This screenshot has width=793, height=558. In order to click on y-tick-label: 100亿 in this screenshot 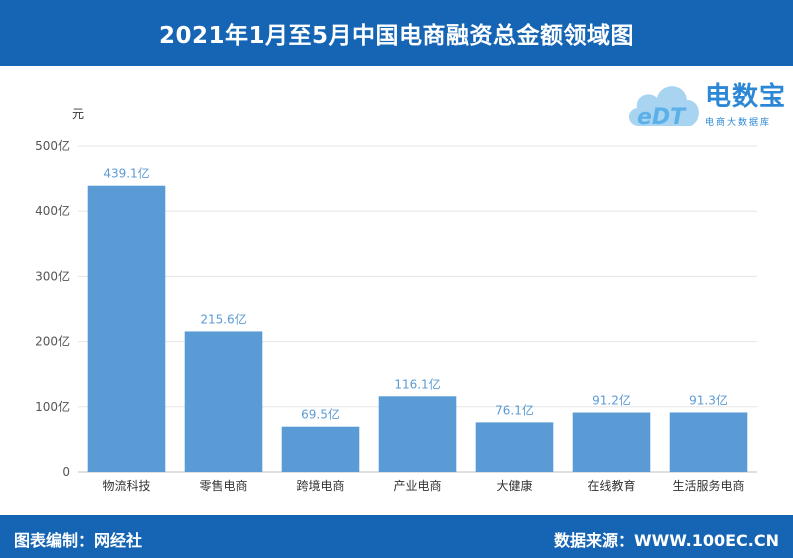, I will do `click(52, 406)`.